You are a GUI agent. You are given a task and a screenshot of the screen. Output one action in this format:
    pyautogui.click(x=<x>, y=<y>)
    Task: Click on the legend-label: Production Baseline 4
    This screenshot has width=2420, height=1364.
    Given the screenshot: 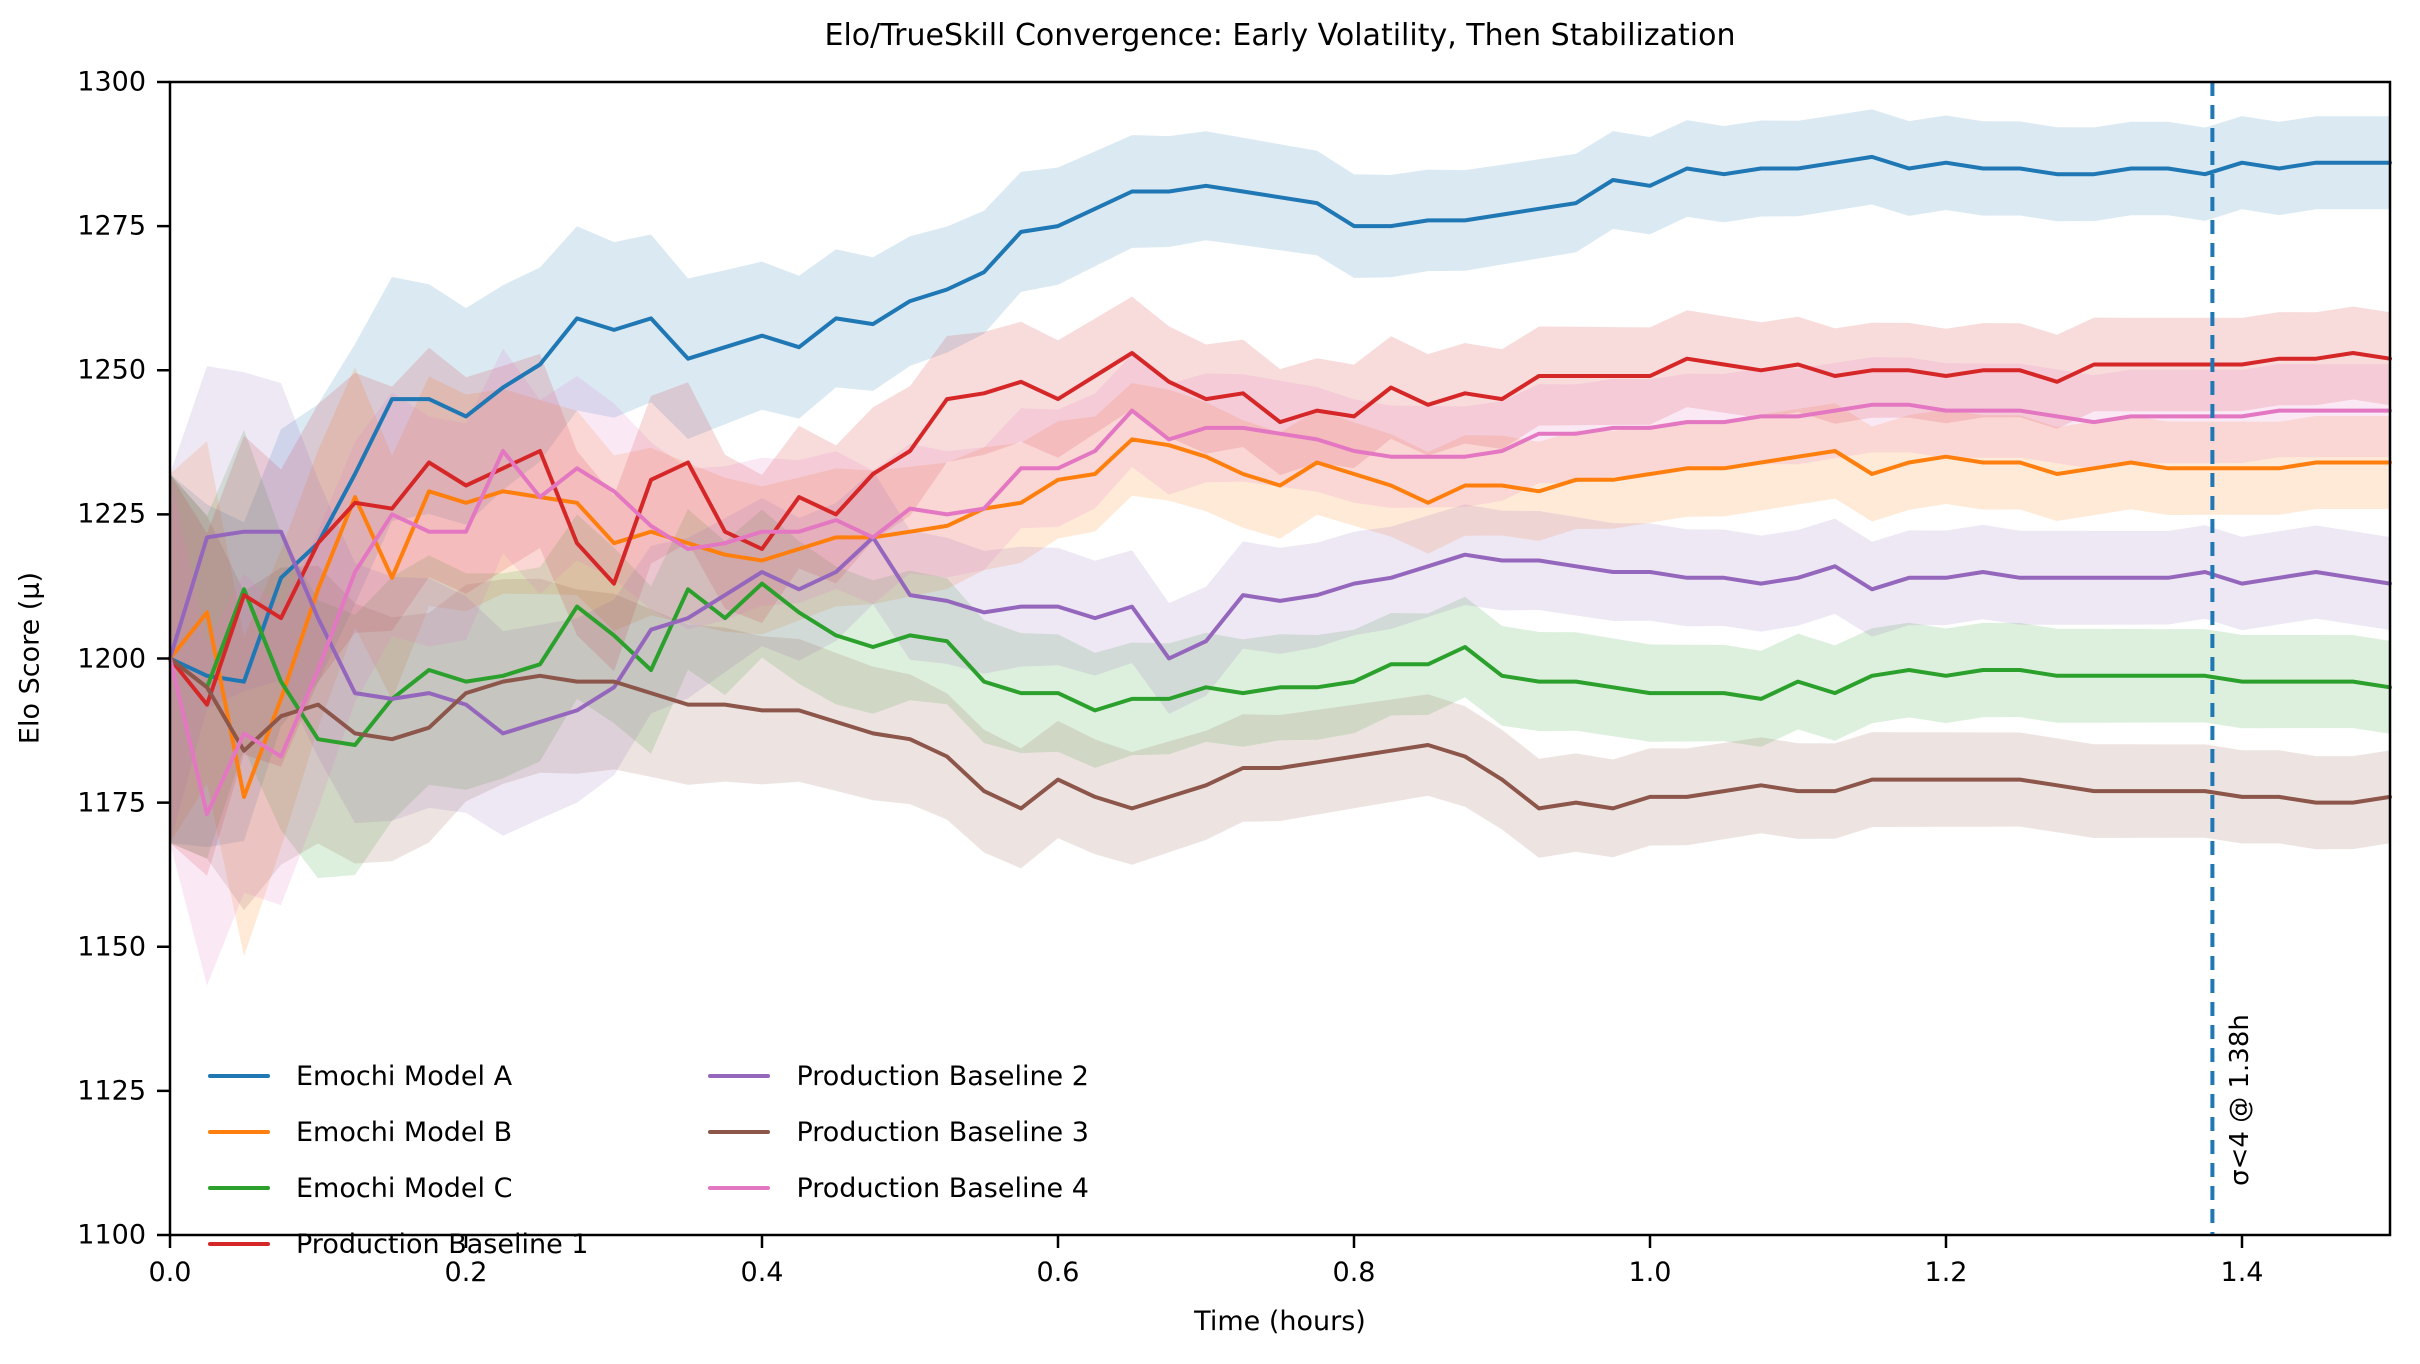 What is the action you would take?
    pyautogui.click(x=942, y=1188)
    